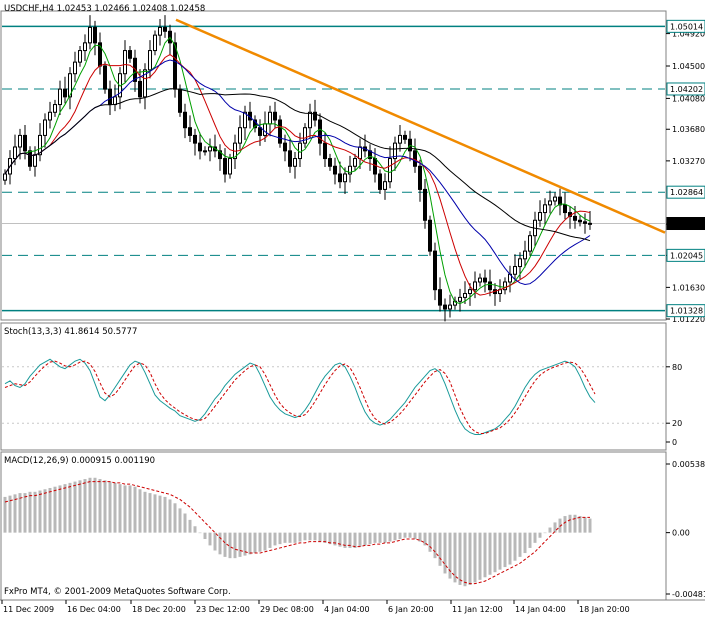  Describe the element at coordinates (159, 609) in the screenshot. I see `x-tick-label: 18 Dec 20:00` at that location.